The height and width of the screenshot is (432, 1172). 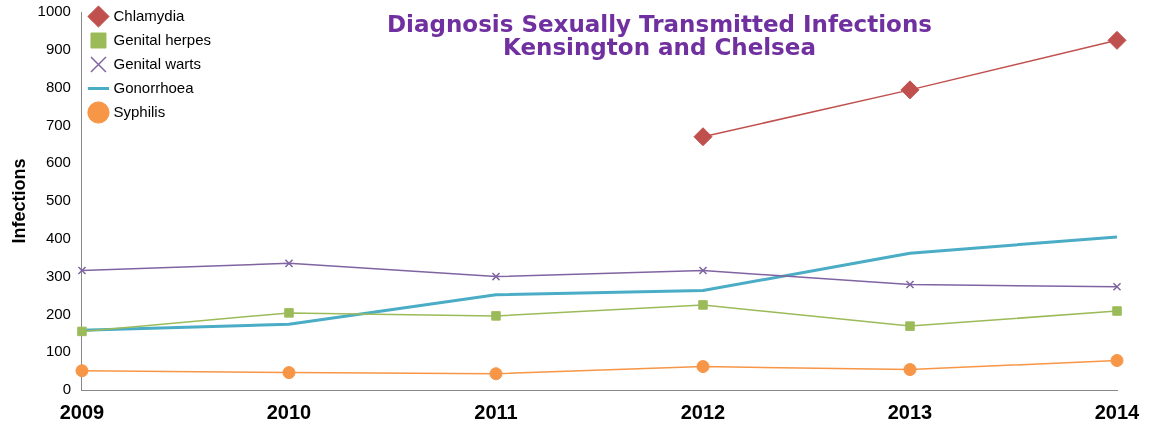 I want to click on y-tick-label: 800, so click(x=58, y=86).